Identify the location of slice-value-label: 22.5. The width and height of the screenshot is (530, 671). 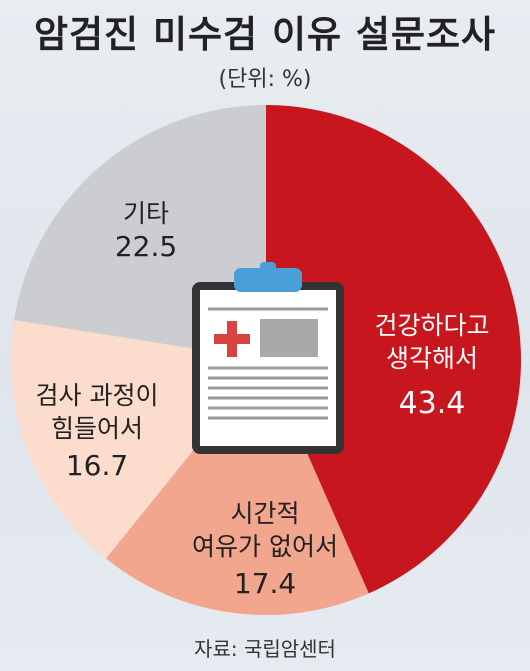
(146, 246).